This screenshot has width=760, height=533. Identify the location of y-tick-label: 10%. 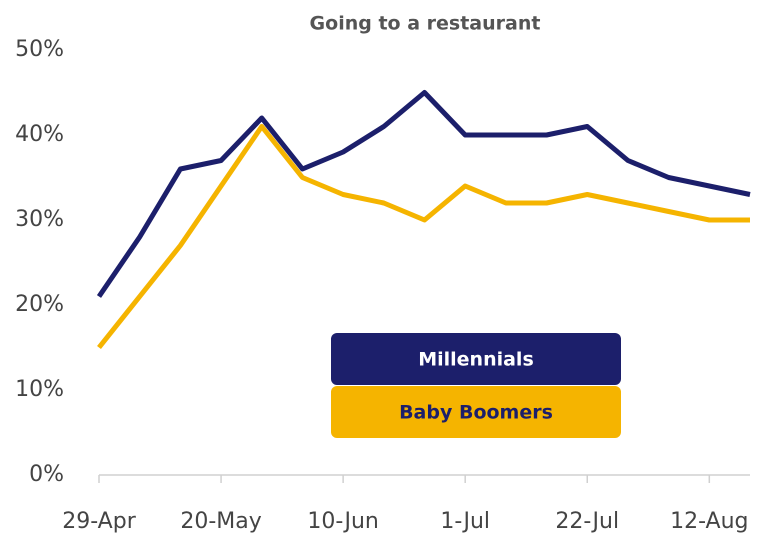
(39, 389).